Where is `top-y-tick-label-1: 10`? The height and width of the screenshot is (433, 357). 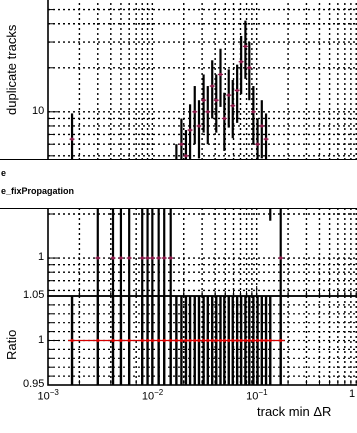
top-y-tick-label-1: 10 is located at coordinates (38, 110).